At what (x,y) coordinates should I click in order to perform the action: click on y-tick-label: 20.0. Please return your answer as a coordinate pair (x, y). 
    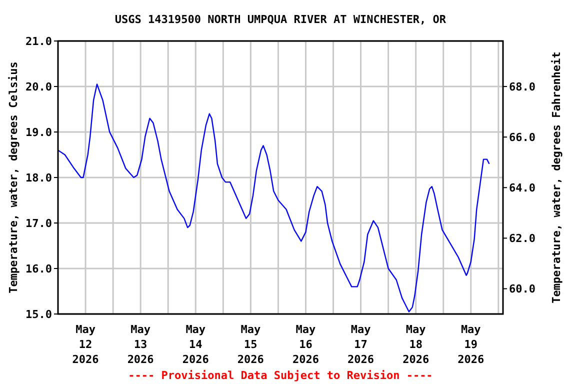
    Looking at the image, I should click on (39, 87).